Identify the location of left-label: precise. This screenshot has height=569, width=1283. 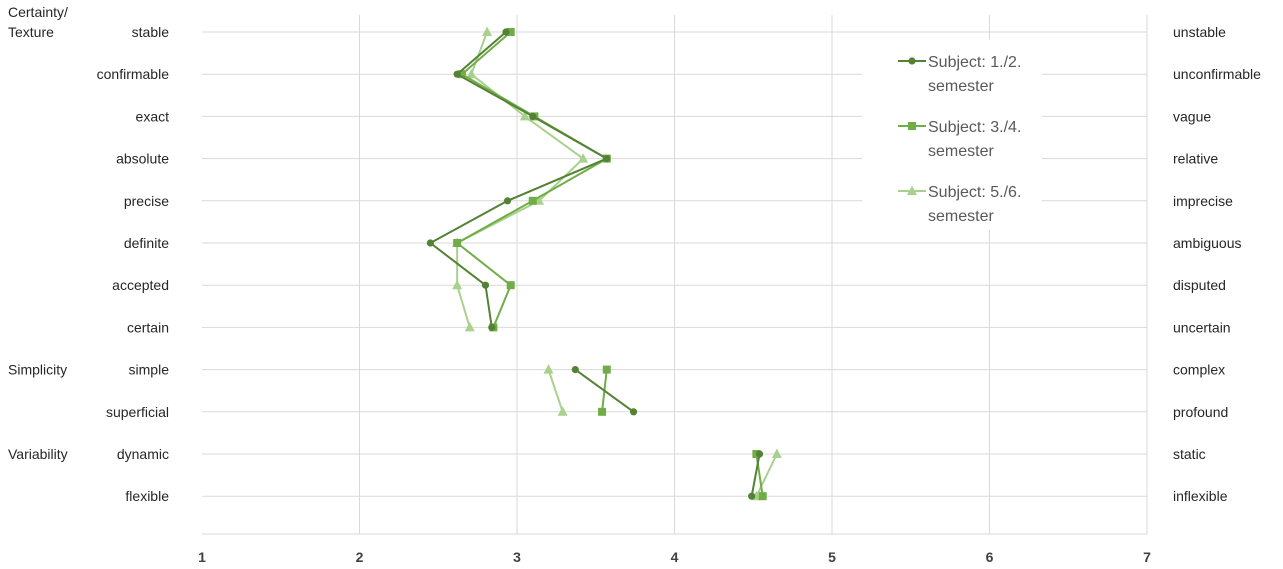
(146, 201).